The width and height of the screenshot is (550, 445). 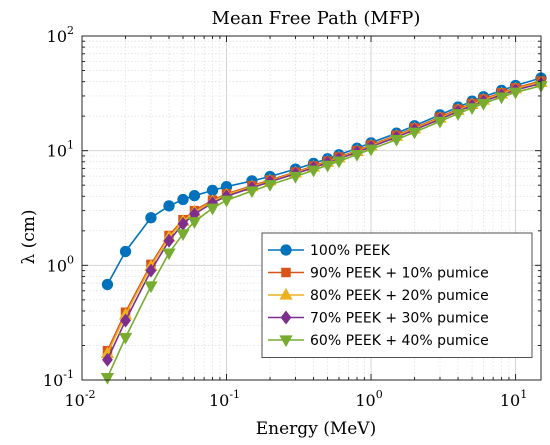 What do you see at coordinates (224, 399) in the screenshot?
I see `x-tick-label: 10⁻¹` at bounding box center [224, 399].